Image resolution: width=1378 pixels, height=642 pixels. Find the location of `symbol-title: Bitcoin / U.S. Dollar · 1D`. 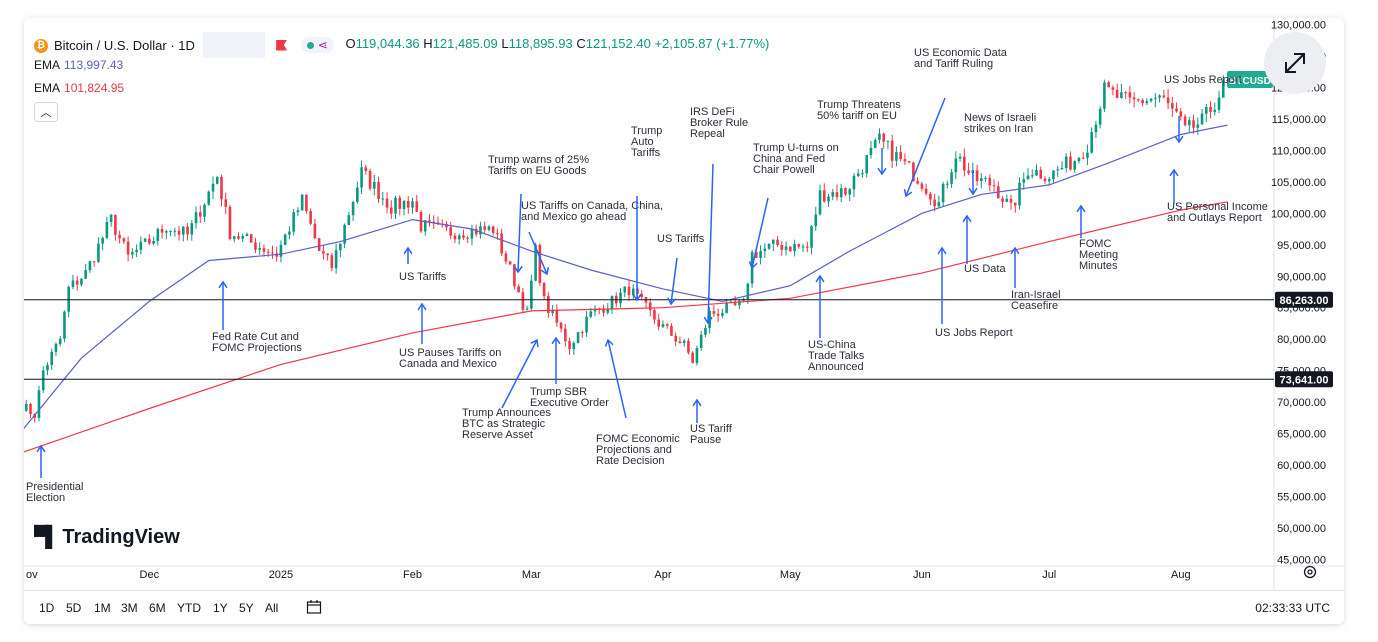

symbol-title: Bitcoin / U.S. Dollar · 1D is located at coordinates (124, 46).